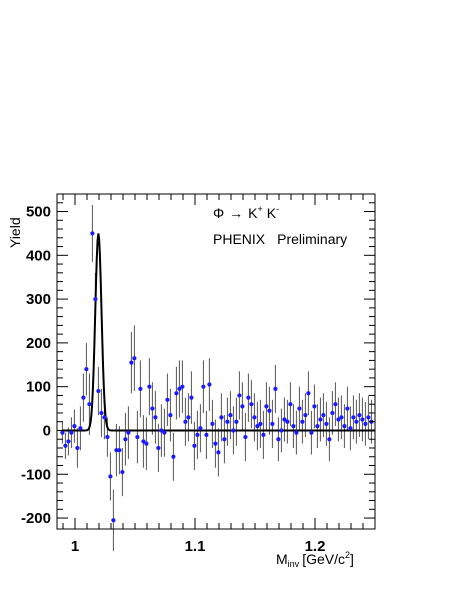  What do you see at coordinates (312, 239) in the screenshot?
I see `preliminary-label: Preliminary` at bounding box center [312, 239].